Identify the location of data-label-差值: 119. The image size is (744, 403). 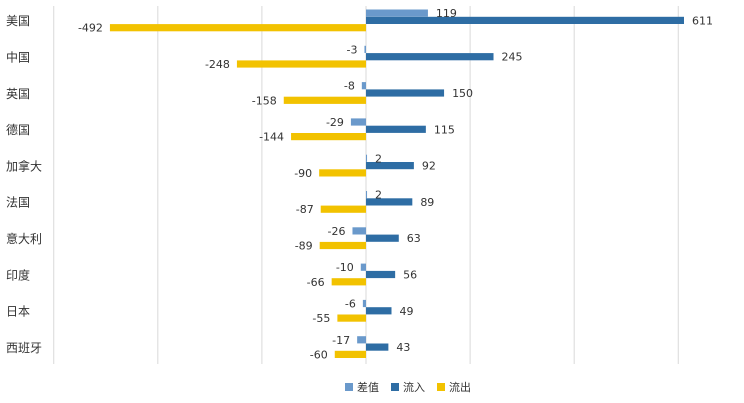
(446, 13).